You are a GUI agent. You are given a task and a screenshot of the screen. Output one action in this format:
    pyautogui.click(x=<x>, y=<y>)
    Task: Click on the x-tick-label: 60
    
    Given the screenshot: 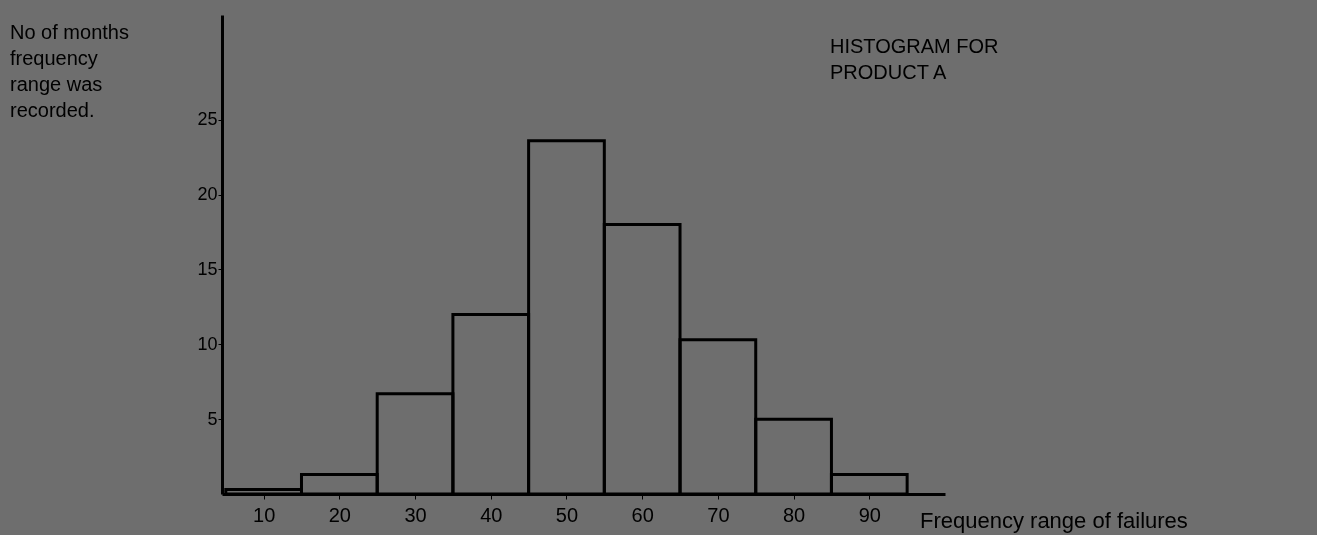 What is the action you would take?
    pyautogui.click(x=642, y=514)
    